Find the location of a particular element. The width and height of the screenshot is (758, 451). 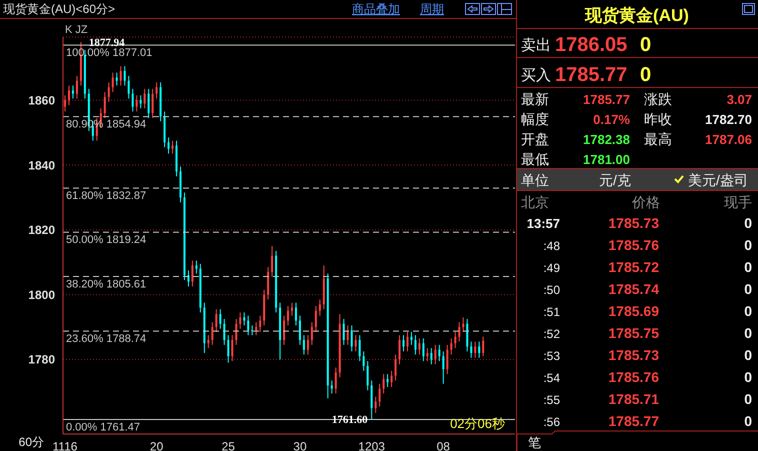

text: :48 is located at coordinates (551, 246).